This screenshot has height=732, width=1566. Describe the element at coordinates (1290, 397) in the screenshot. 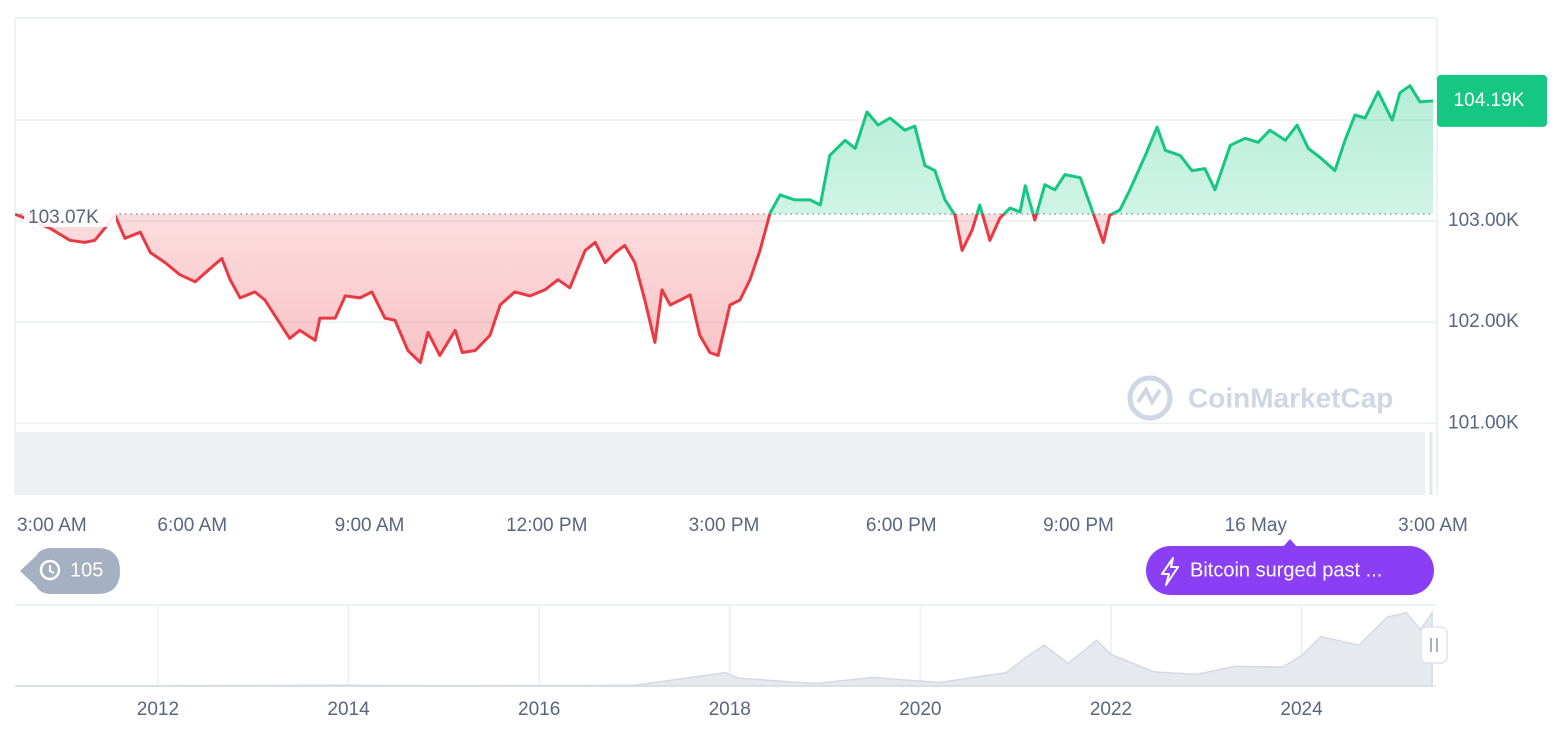

I see `watermark-text: CoinMarketCap` at that location.